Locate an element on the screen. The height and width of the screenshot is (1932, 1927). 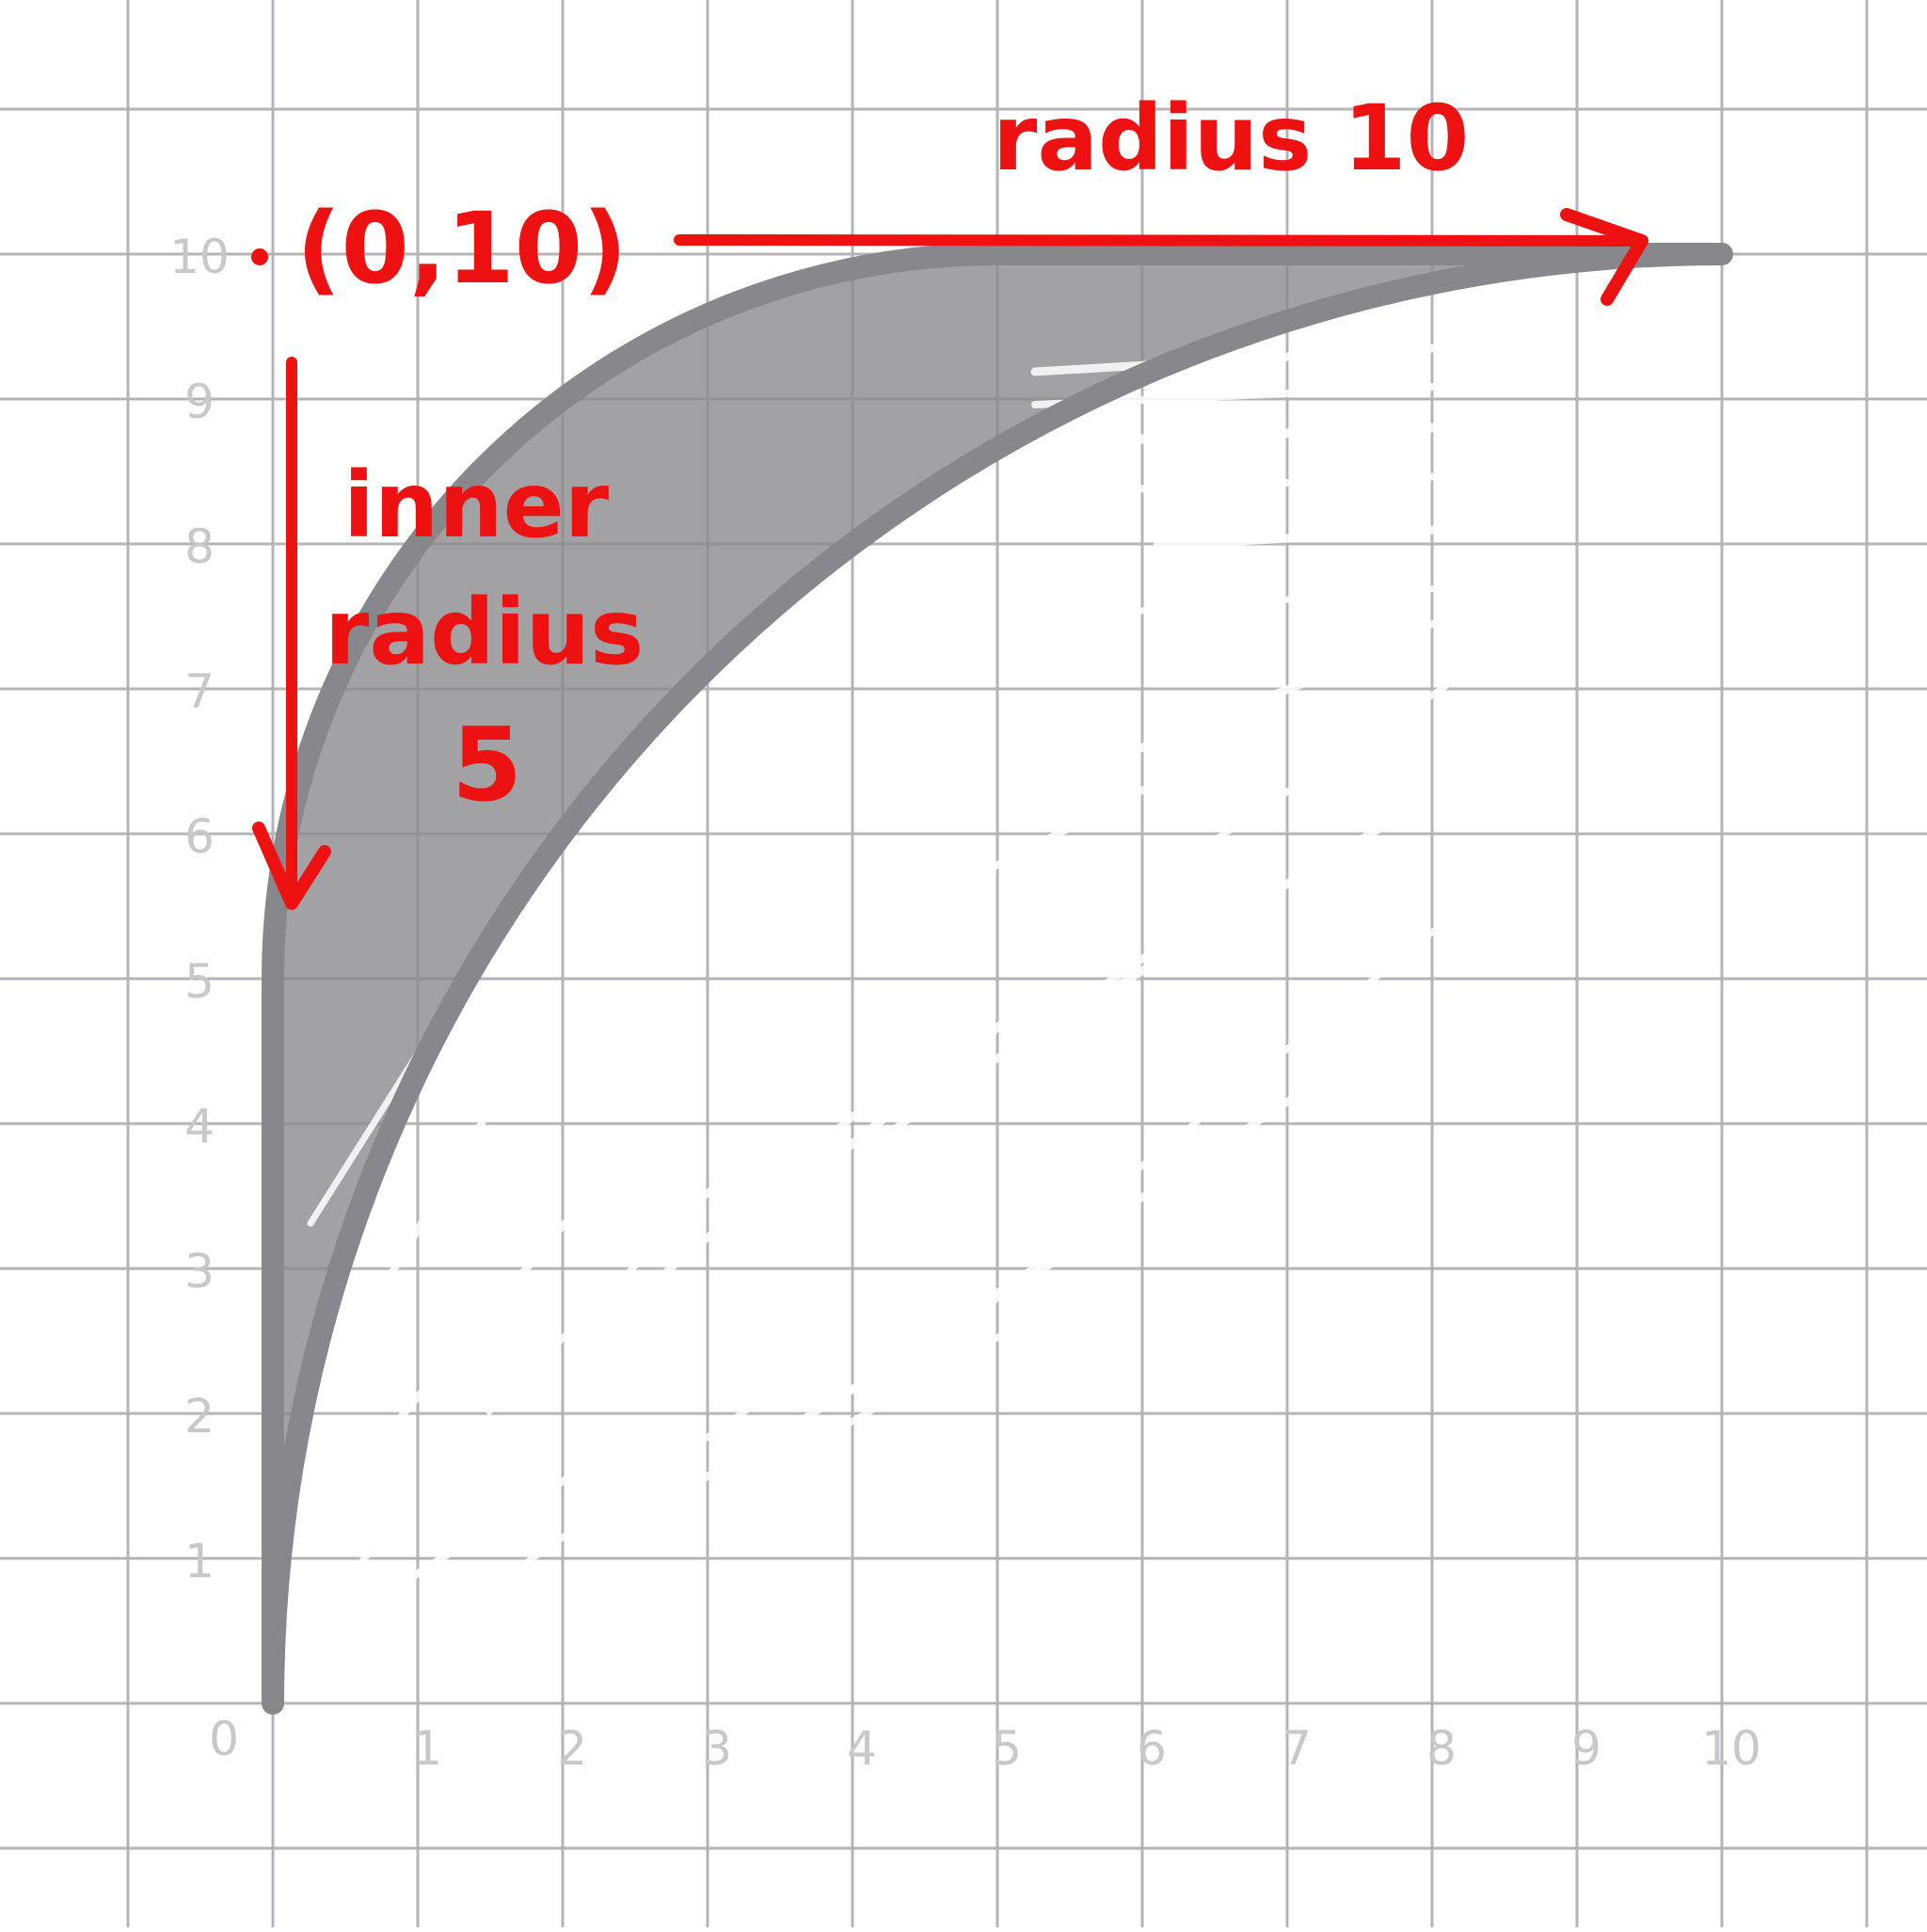
y-tick-label: 1 is located at coordinates (199, 1561).